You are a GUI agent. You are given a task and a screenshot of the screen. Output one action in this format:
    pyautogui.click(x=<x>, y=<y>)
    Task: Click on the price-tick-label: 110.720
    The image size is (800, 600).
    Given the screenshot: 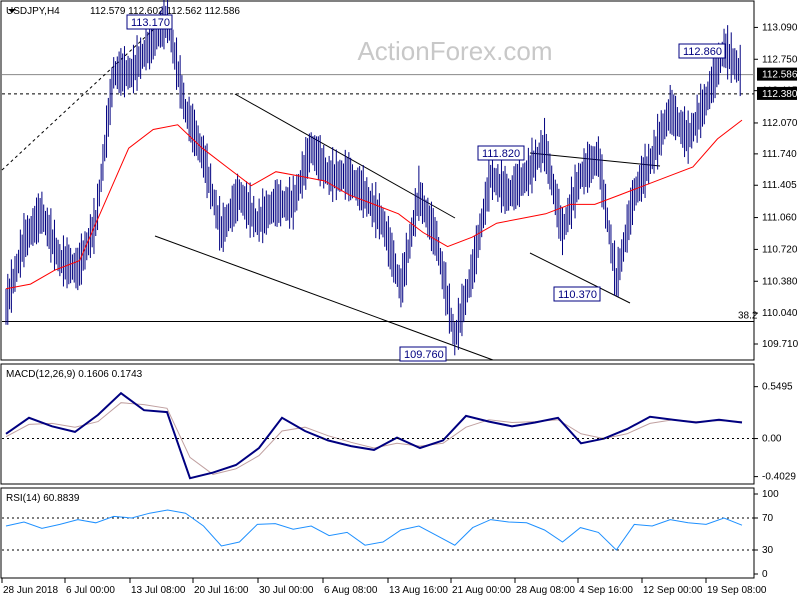 What is the action you would take?
    pyautogui.click(x=780, y=249)
    